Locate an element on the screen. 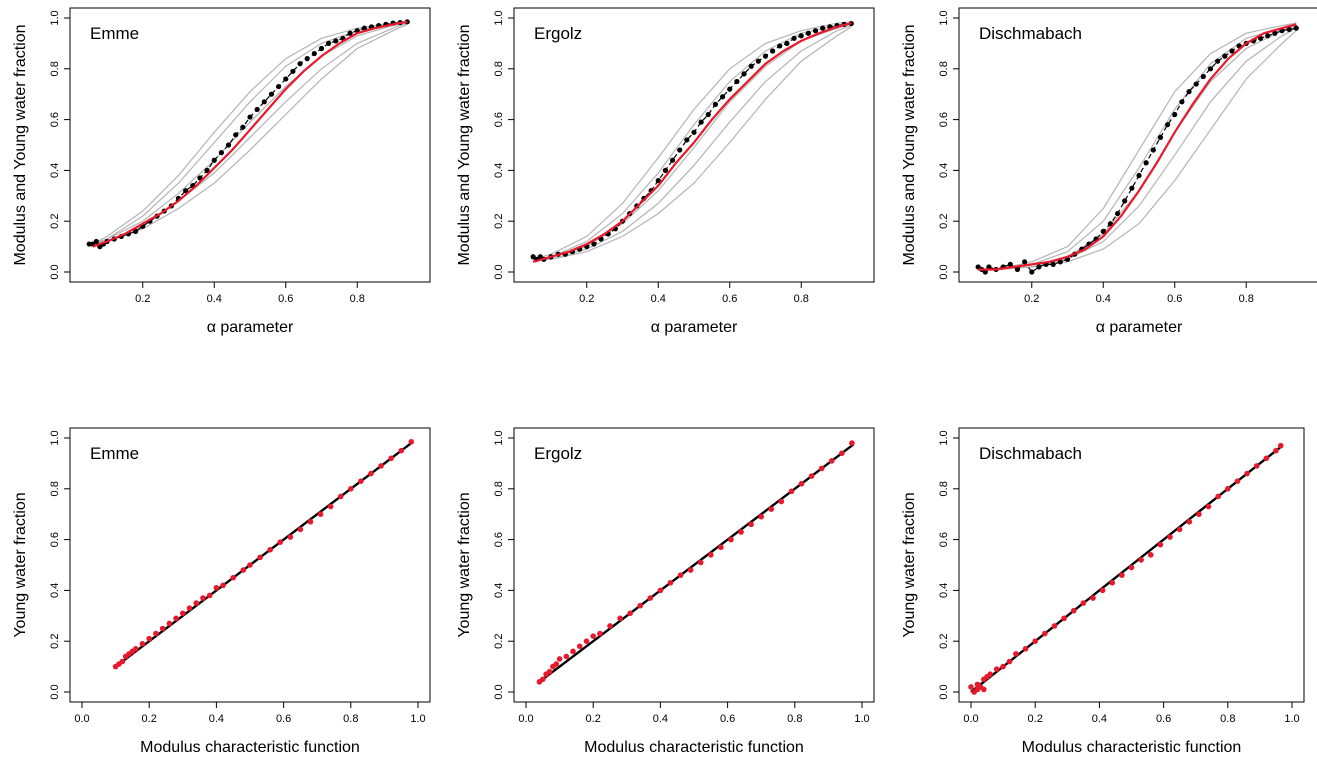  x-axis-label: Modulus characteristic function is located at coordinates (1132, 747).